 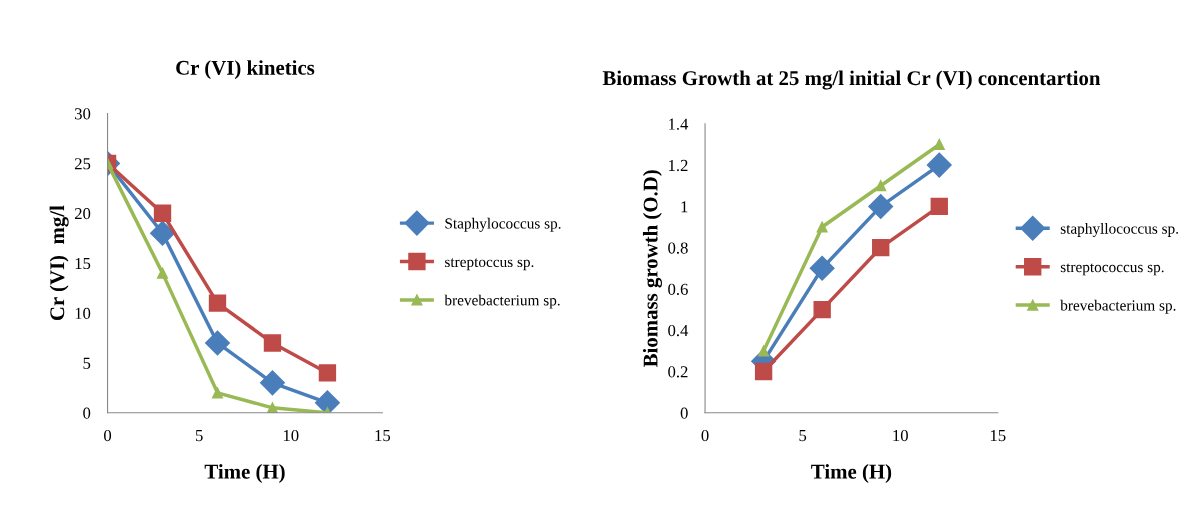 I want to click on chart-title: Biomass Growth at 25 mg/l initial Cr (VI) concentartion, so click(x=851, y=80).